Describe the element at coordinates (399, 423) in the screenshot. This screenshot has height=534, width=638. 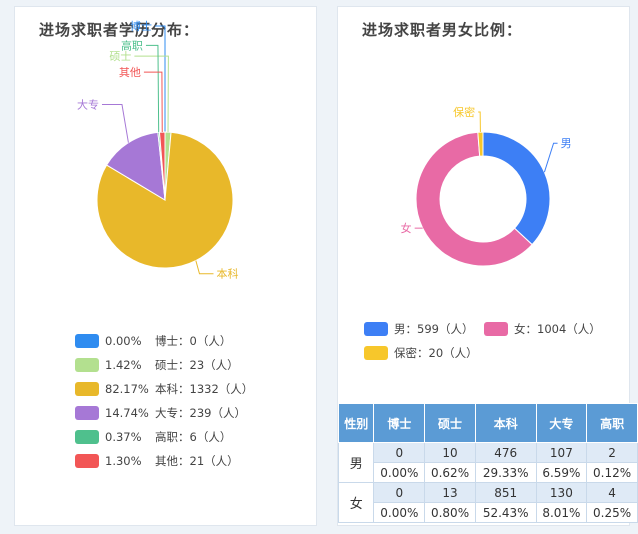
I see `table-header-cell: 博士` at that location.